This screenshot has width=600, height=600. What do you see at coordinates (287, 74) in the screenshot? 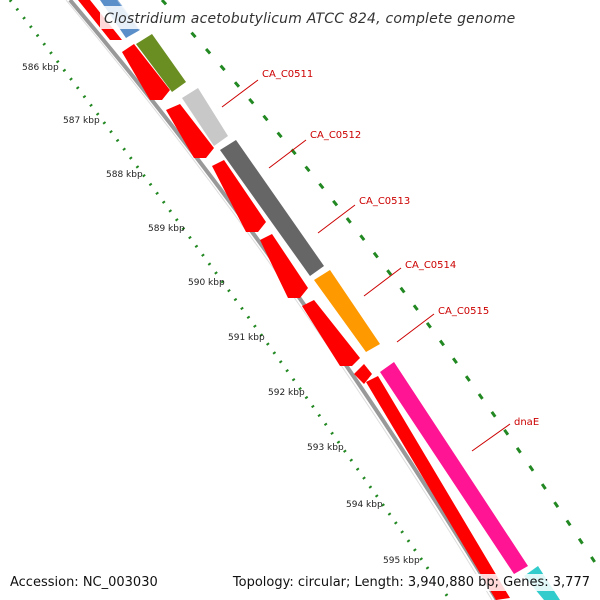
I see `gene-label-ca-c0511: CA_C0511` at bounding box center [287, 74].